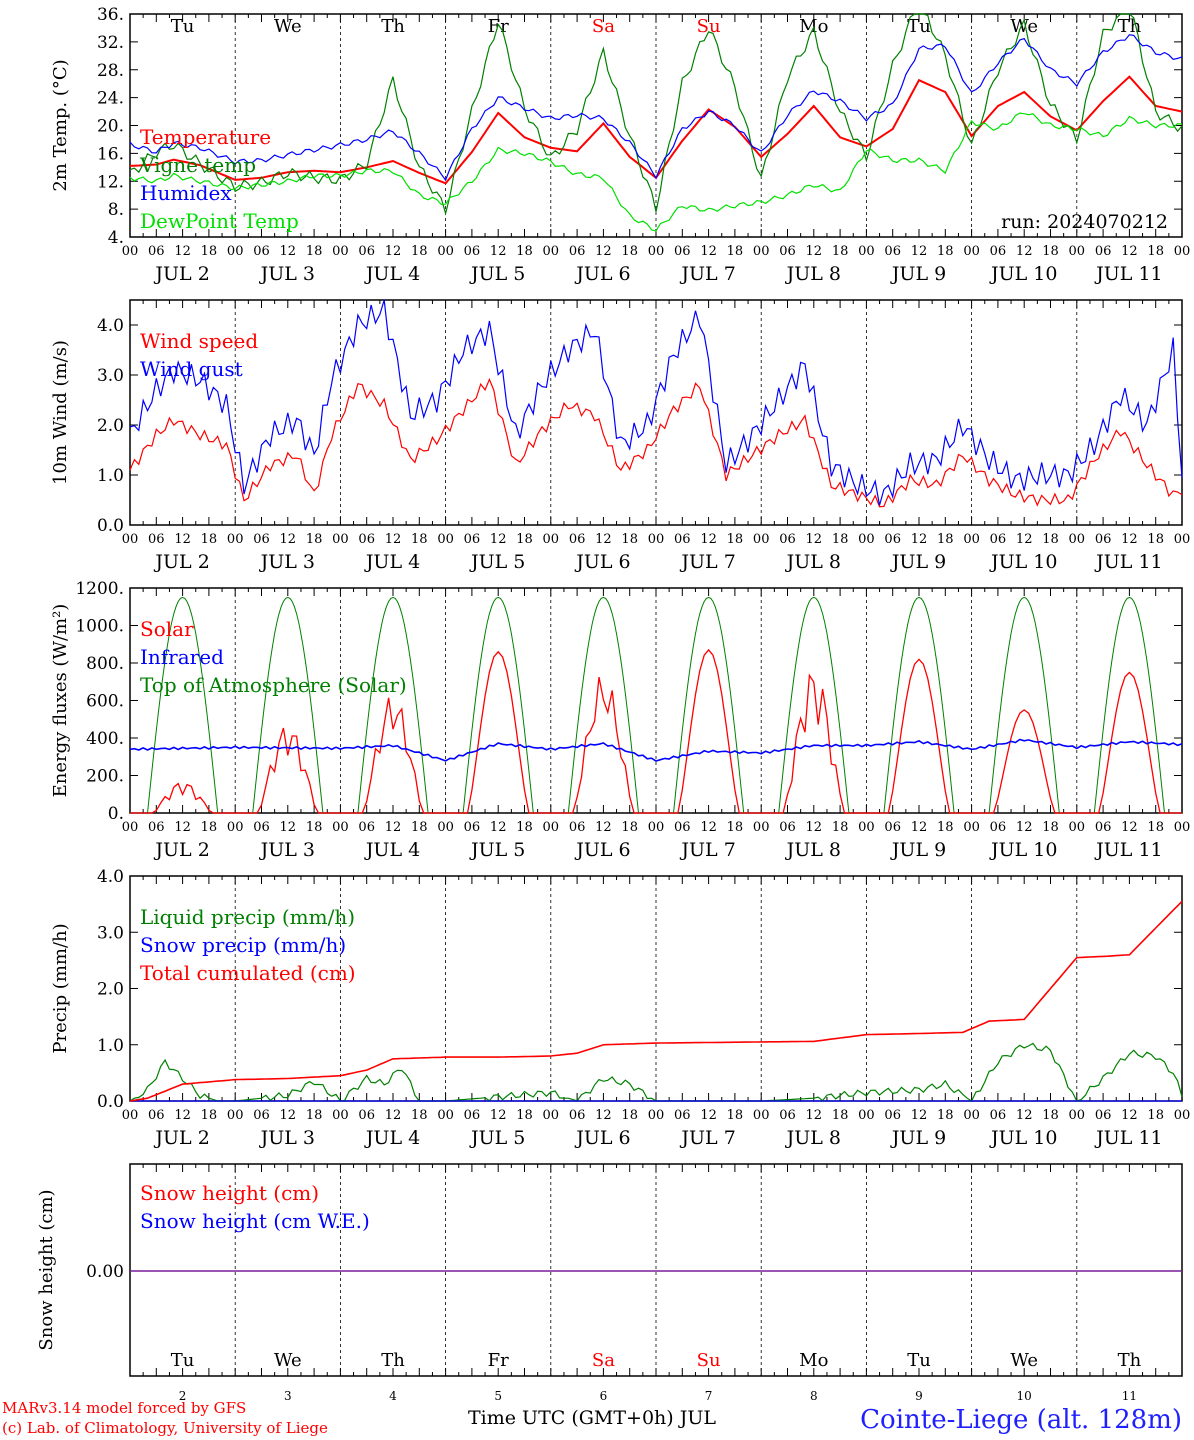 The height and width of the screenshot is (1440, 1194). Describe the element at coordinates (392, 850) in the screenshot. I see `date-label: JUL 4` at that location.